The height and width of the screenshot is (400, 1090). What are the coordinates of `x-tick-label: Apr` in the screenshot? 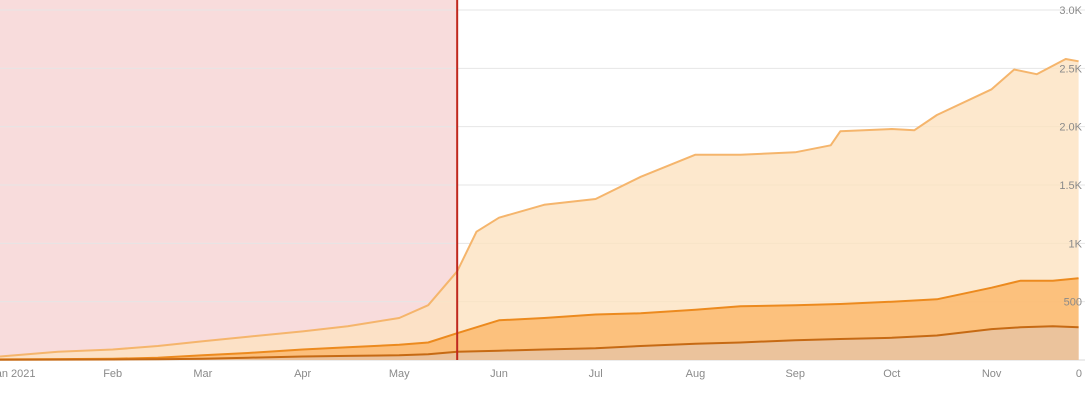 It's located at (302, 374).